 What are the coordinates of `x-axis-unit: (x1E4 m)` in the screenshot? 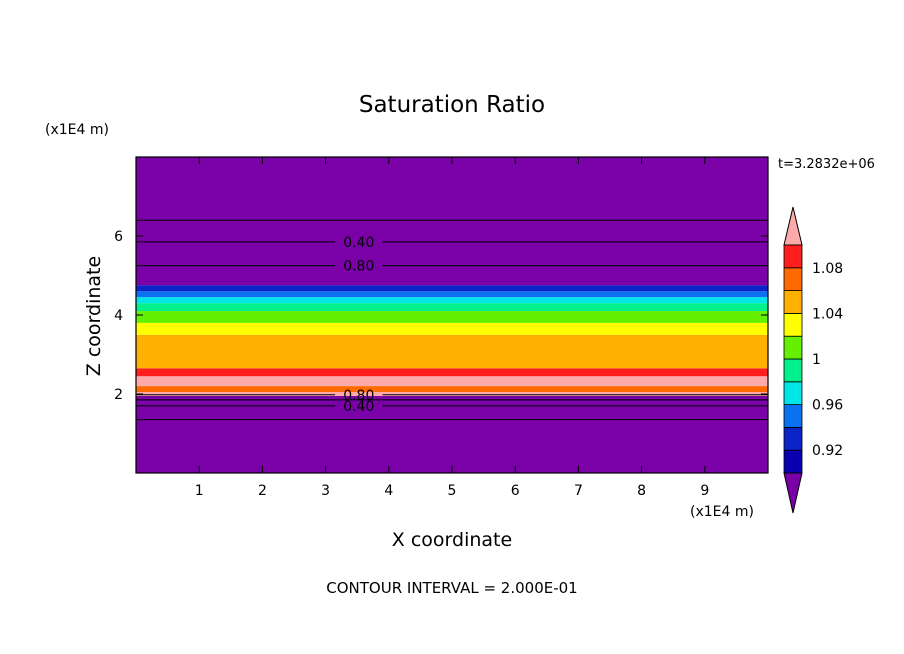 It's located at (722, 512).